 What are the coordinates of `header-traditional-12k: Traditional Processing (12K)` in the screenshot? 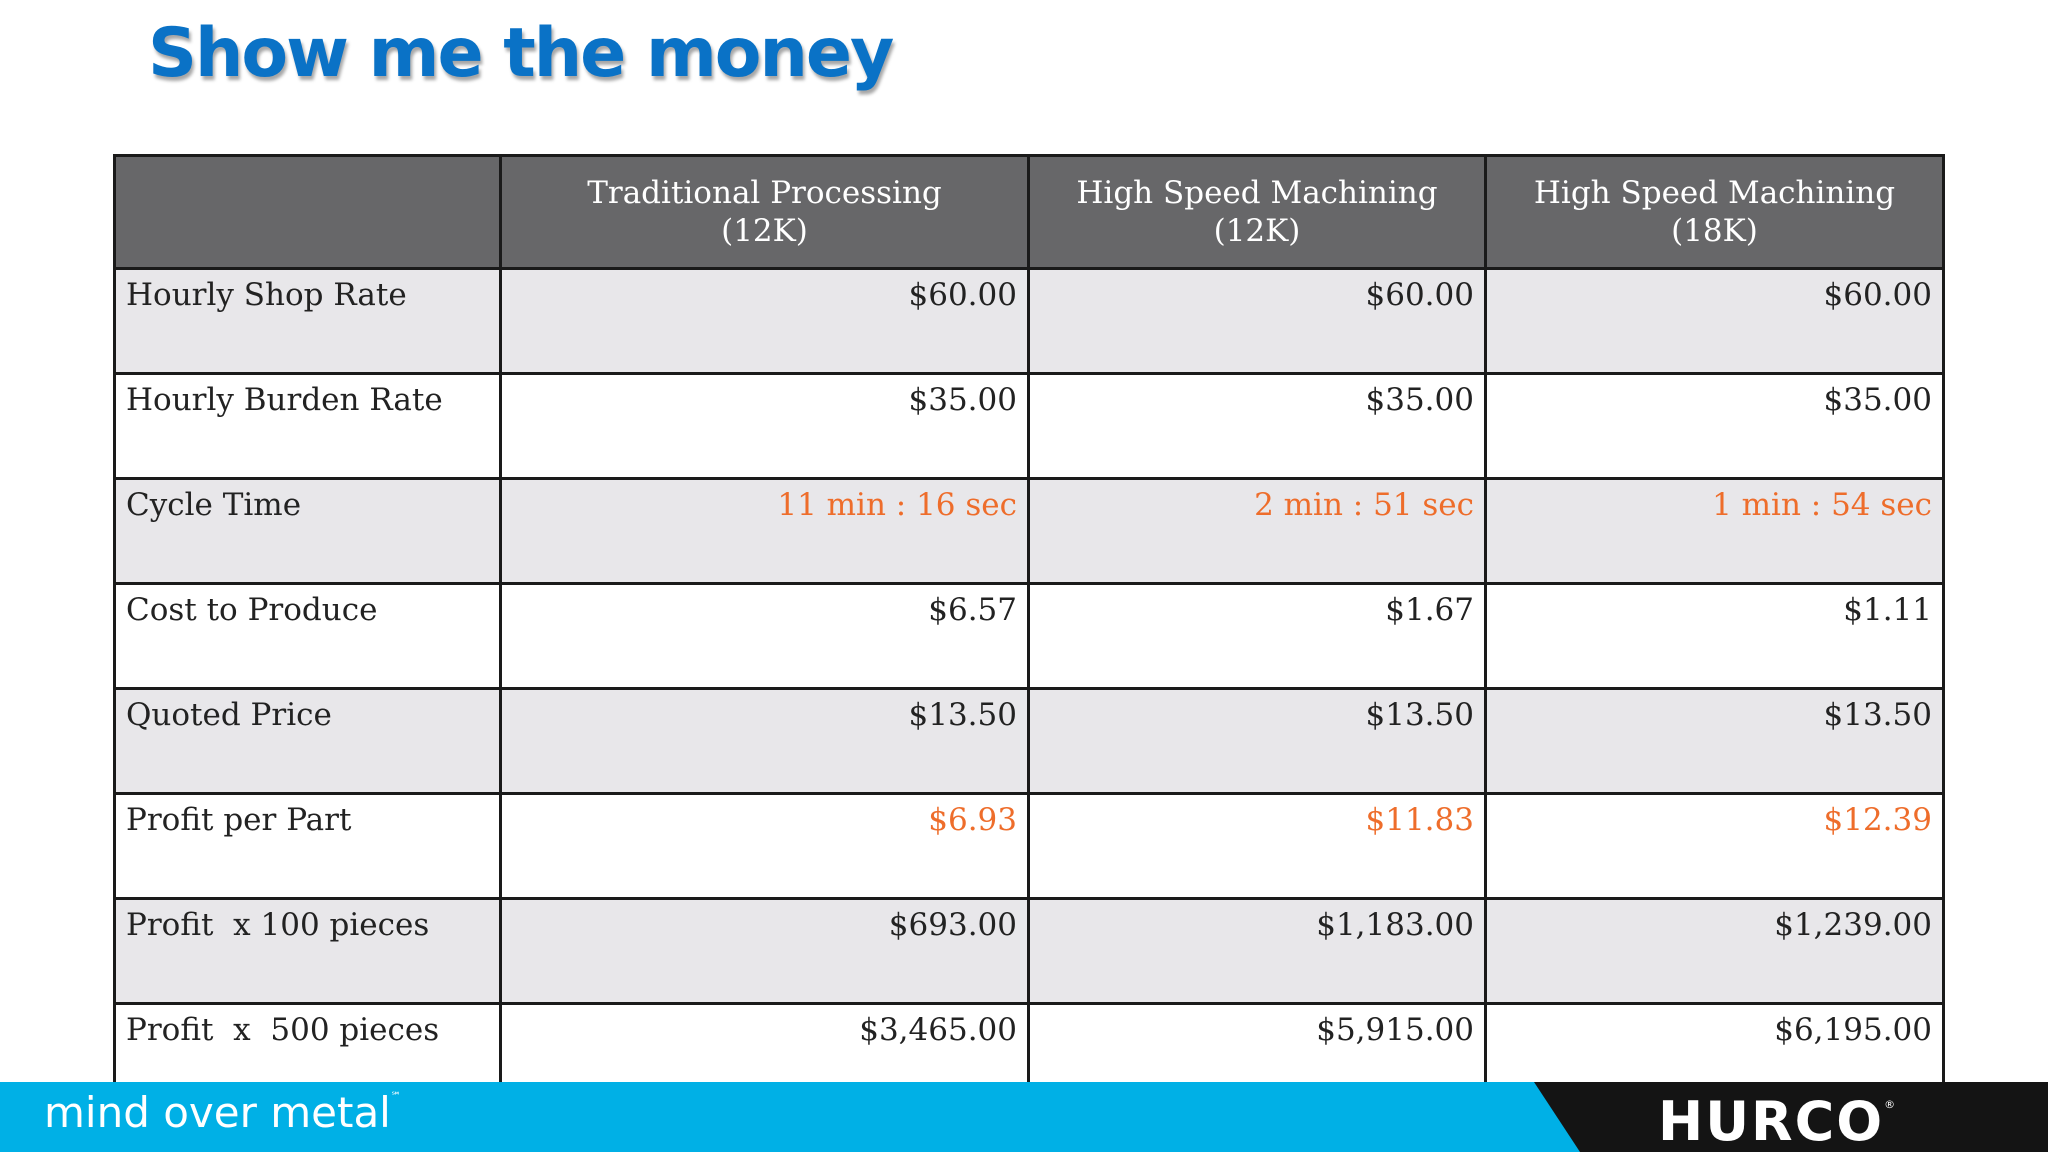 It's located at (764, 212).